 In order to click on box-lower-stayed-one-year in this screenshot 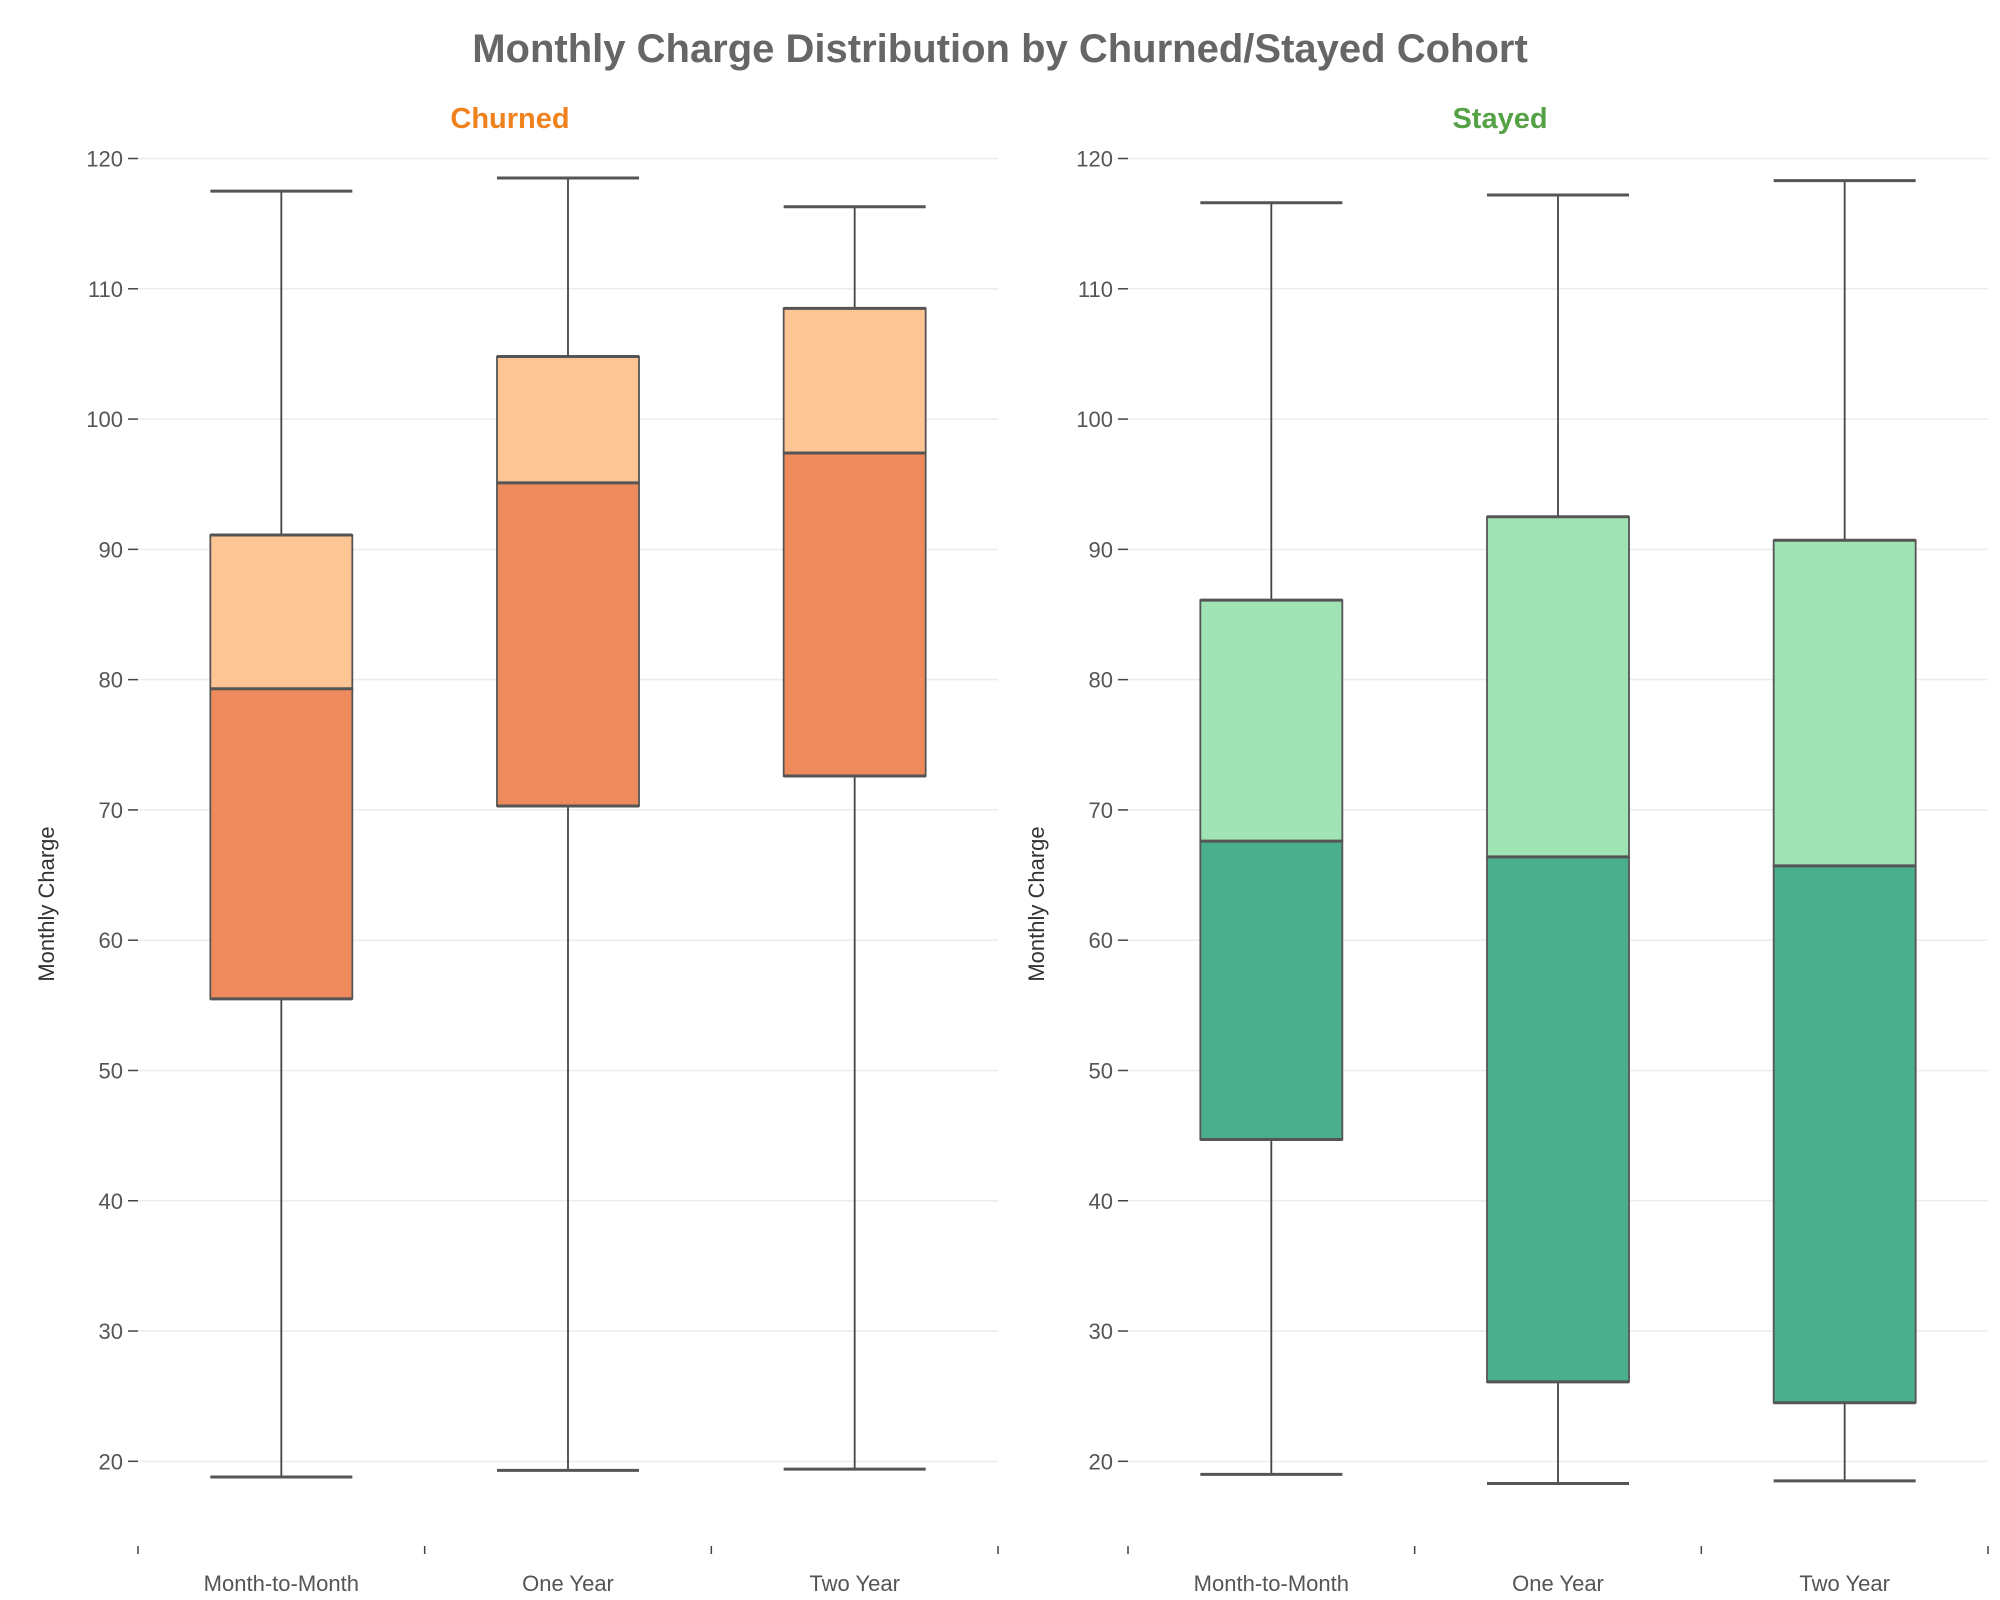, I will do `click(1558, 1119)`.